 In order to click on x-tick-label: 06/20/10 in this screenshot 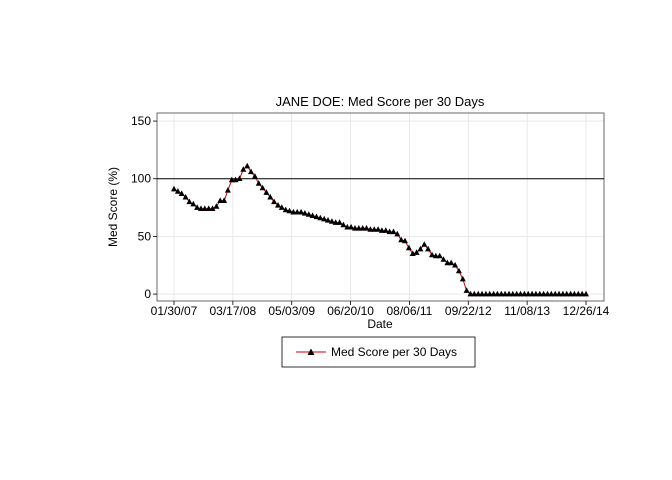, I will do `click(350, 311)`.